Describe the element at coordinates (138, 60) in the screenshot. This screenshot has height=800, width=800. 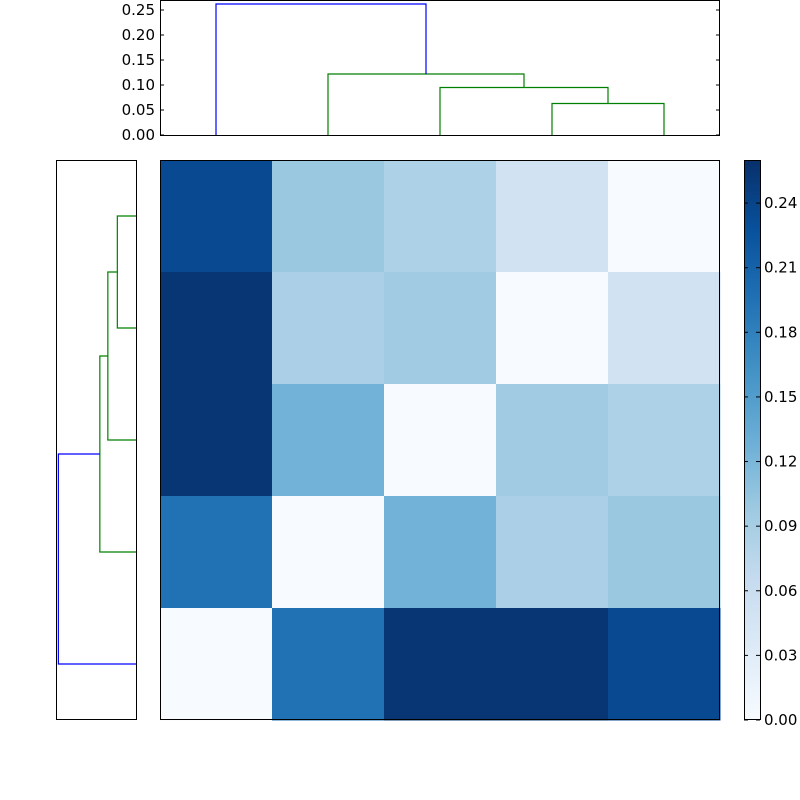
I see `top-dendrogram-tick-label: 0.15` at that location.